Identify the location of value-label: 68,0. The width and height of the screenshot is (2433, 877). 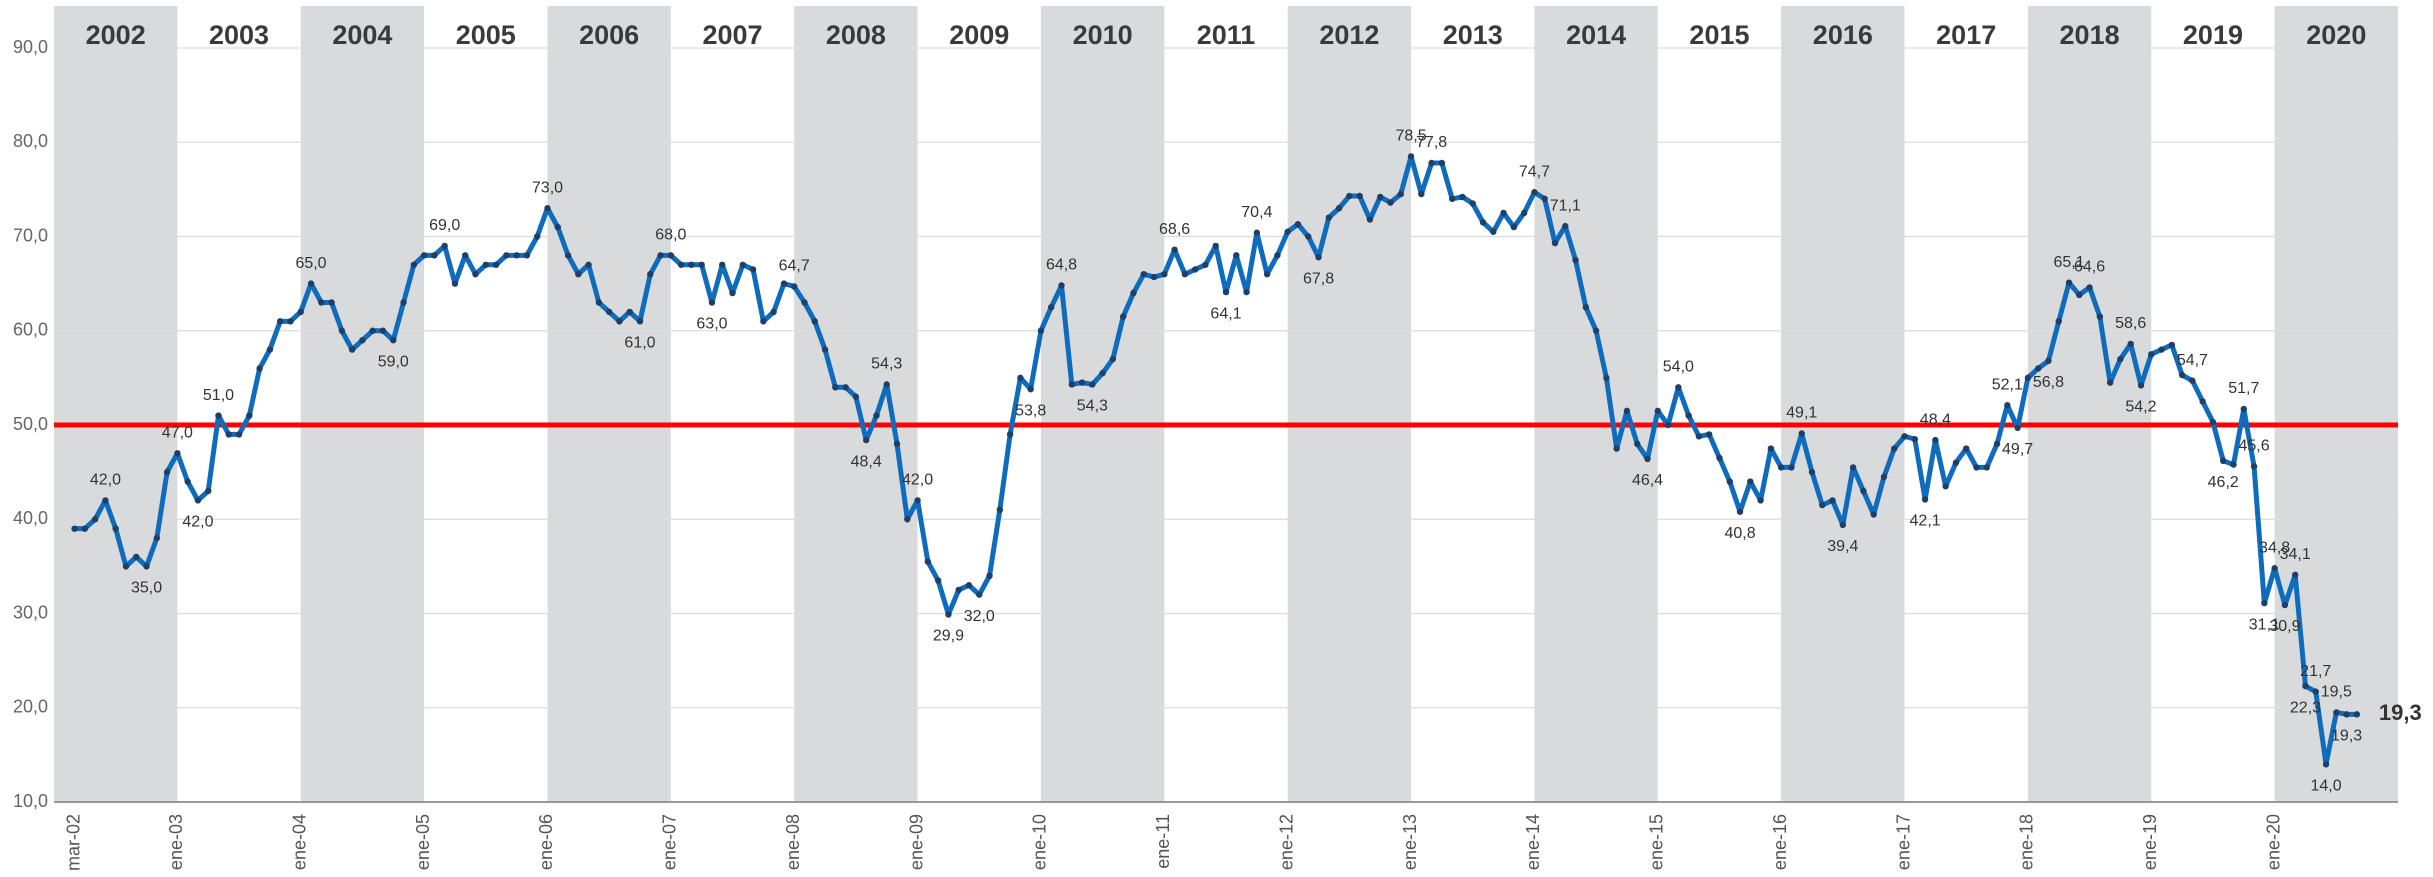
(670, 235).